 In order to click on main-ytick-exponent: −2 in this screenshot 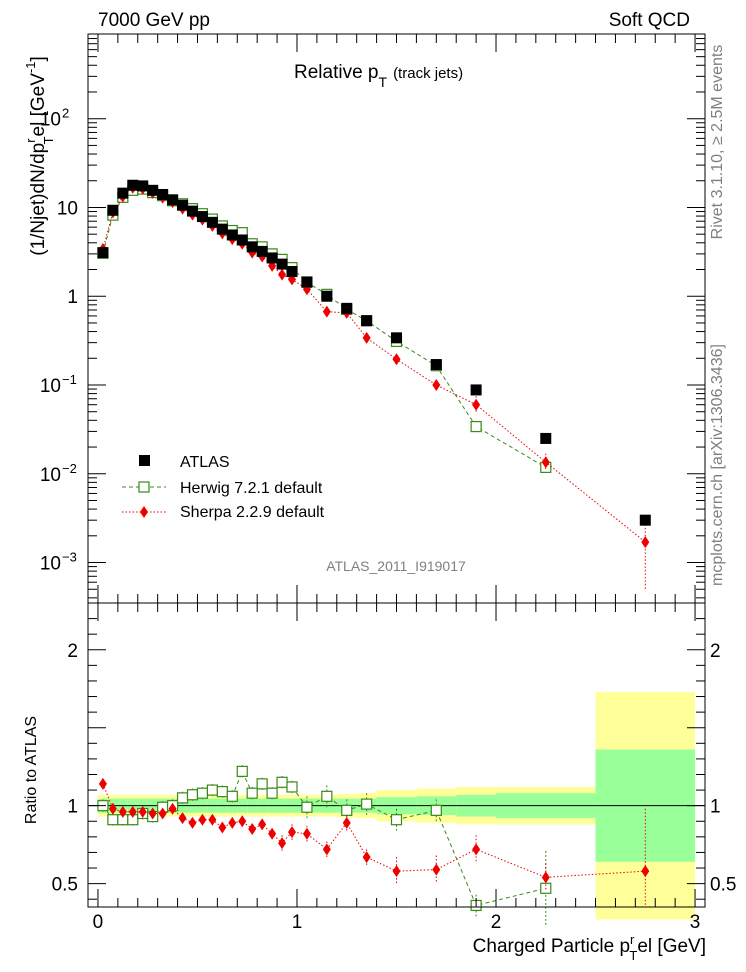, I will do `click(69, 468)`.